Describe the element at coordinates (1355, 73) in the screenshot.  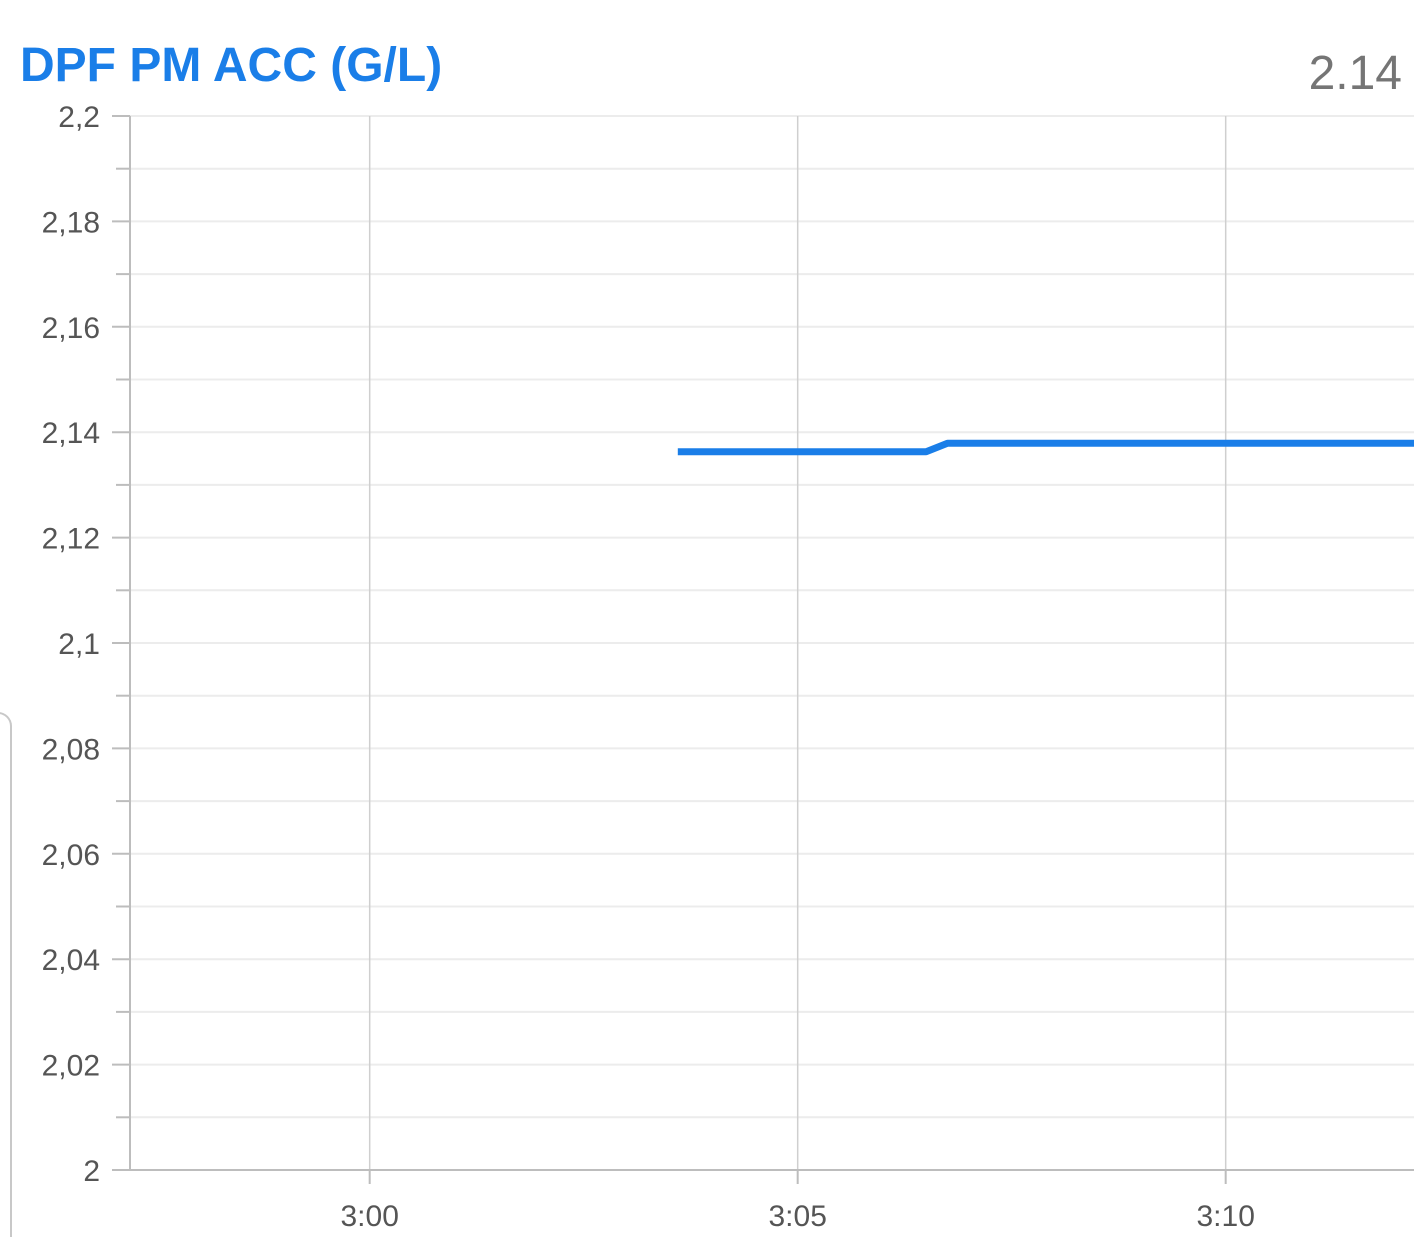
I see `current-value-readout: 2.14` at that location.